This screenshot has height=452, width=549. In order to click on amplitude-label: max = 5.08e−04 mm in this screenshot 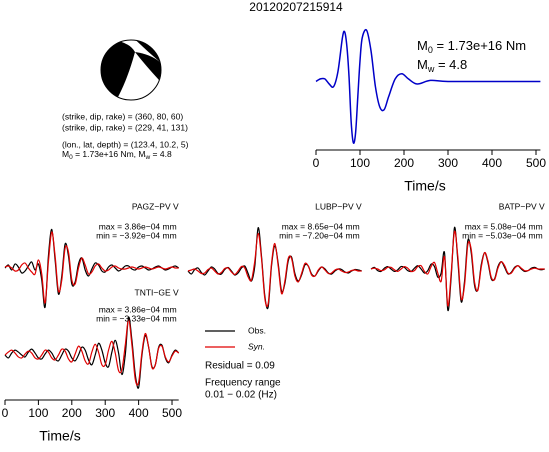, I will do `click(504, 226)`.